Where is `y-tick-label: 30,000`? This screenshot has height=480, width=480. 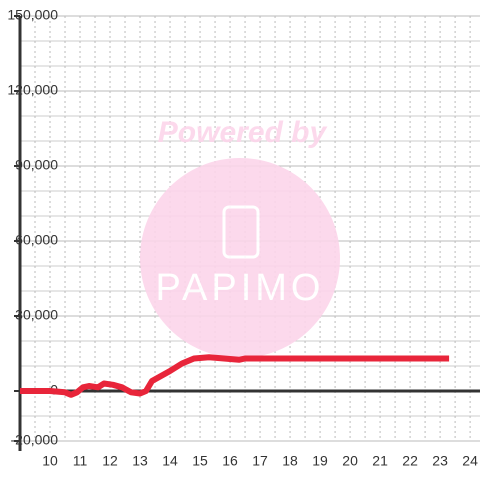 y-tick-label: 30,000 is located at coordinates (36, 315).